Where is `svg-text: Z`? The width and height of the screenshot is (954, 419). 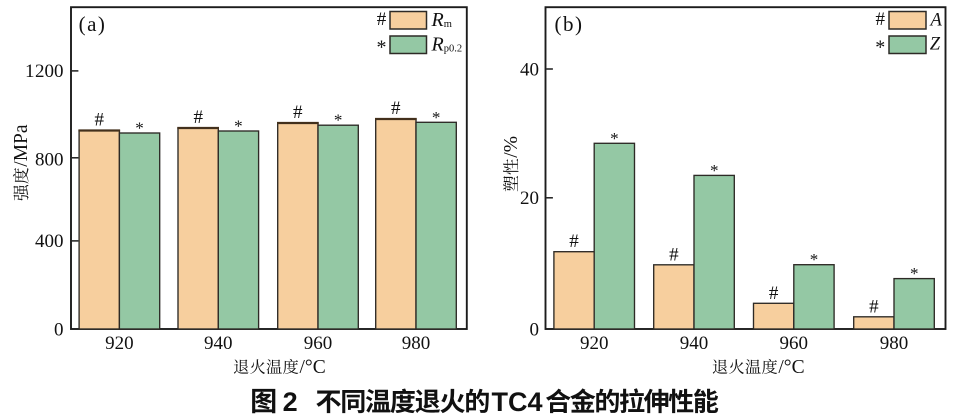
svg-text: Z is located at coordinates (935, 44).